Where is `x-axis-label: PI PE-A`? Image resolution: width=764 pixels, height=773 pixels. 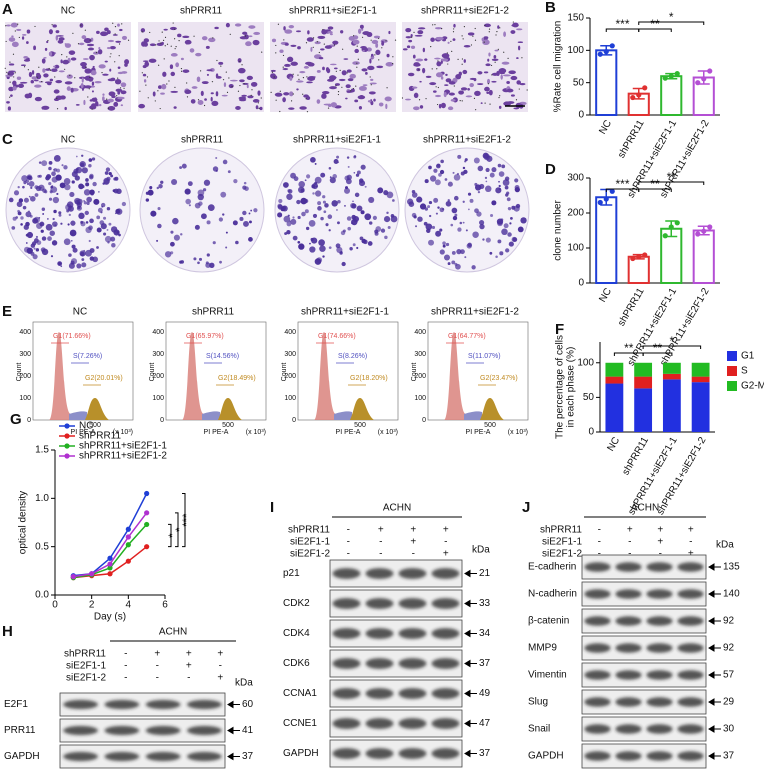
x-axis-label: PI PE-A is located at coordinates (348, 432).